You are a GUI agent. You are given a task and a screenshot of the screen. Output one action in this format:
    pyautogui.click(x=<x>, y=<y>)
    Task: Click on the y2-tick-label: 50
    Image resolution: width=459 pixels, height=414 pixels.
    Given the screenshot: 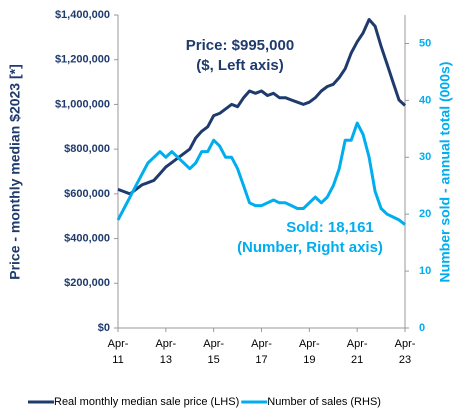 What is the action you would take?
    pyautogui.click(x=425, y=43)
    